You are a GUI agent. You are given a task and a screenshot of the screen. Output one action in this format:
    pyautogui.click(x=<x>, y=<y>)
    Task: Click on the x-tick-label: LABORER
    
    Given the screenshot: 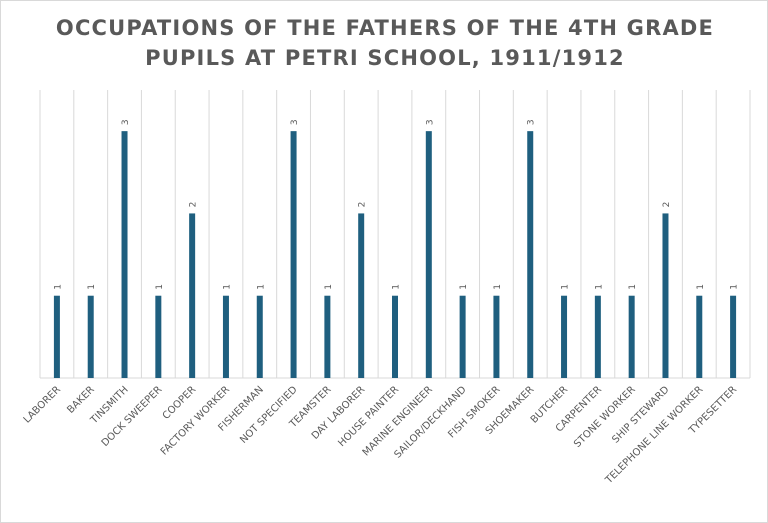 What is the action you would take?
    pyautogui.click(x=42, y=404)
    